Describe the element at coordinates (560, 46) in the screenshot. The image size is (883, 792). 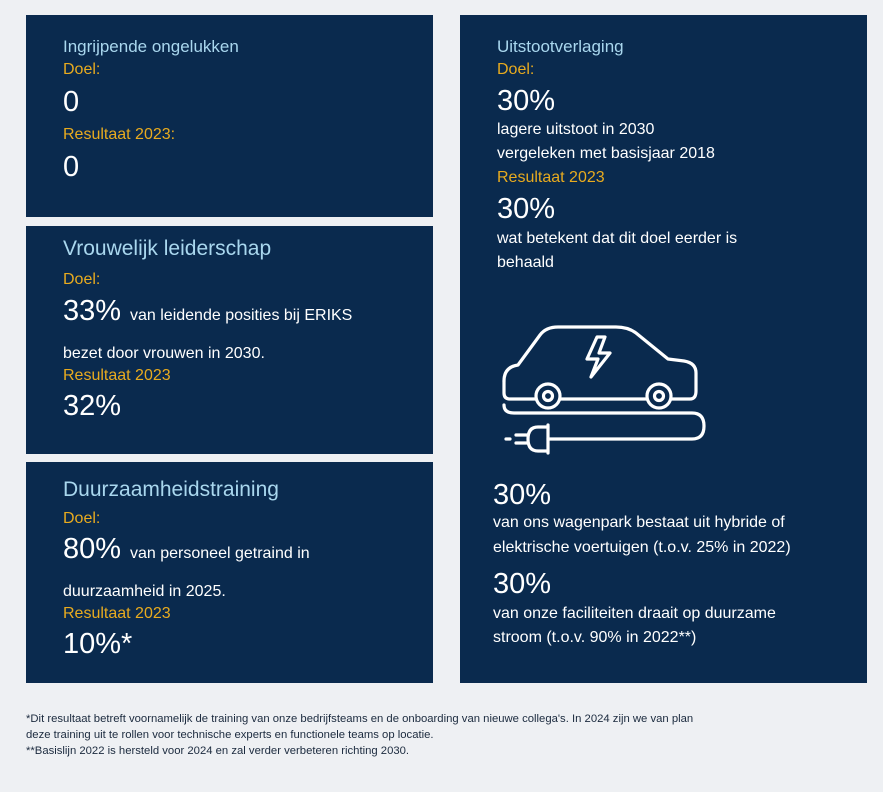
I see `panel-title: Uitstootverlaging` at that location.